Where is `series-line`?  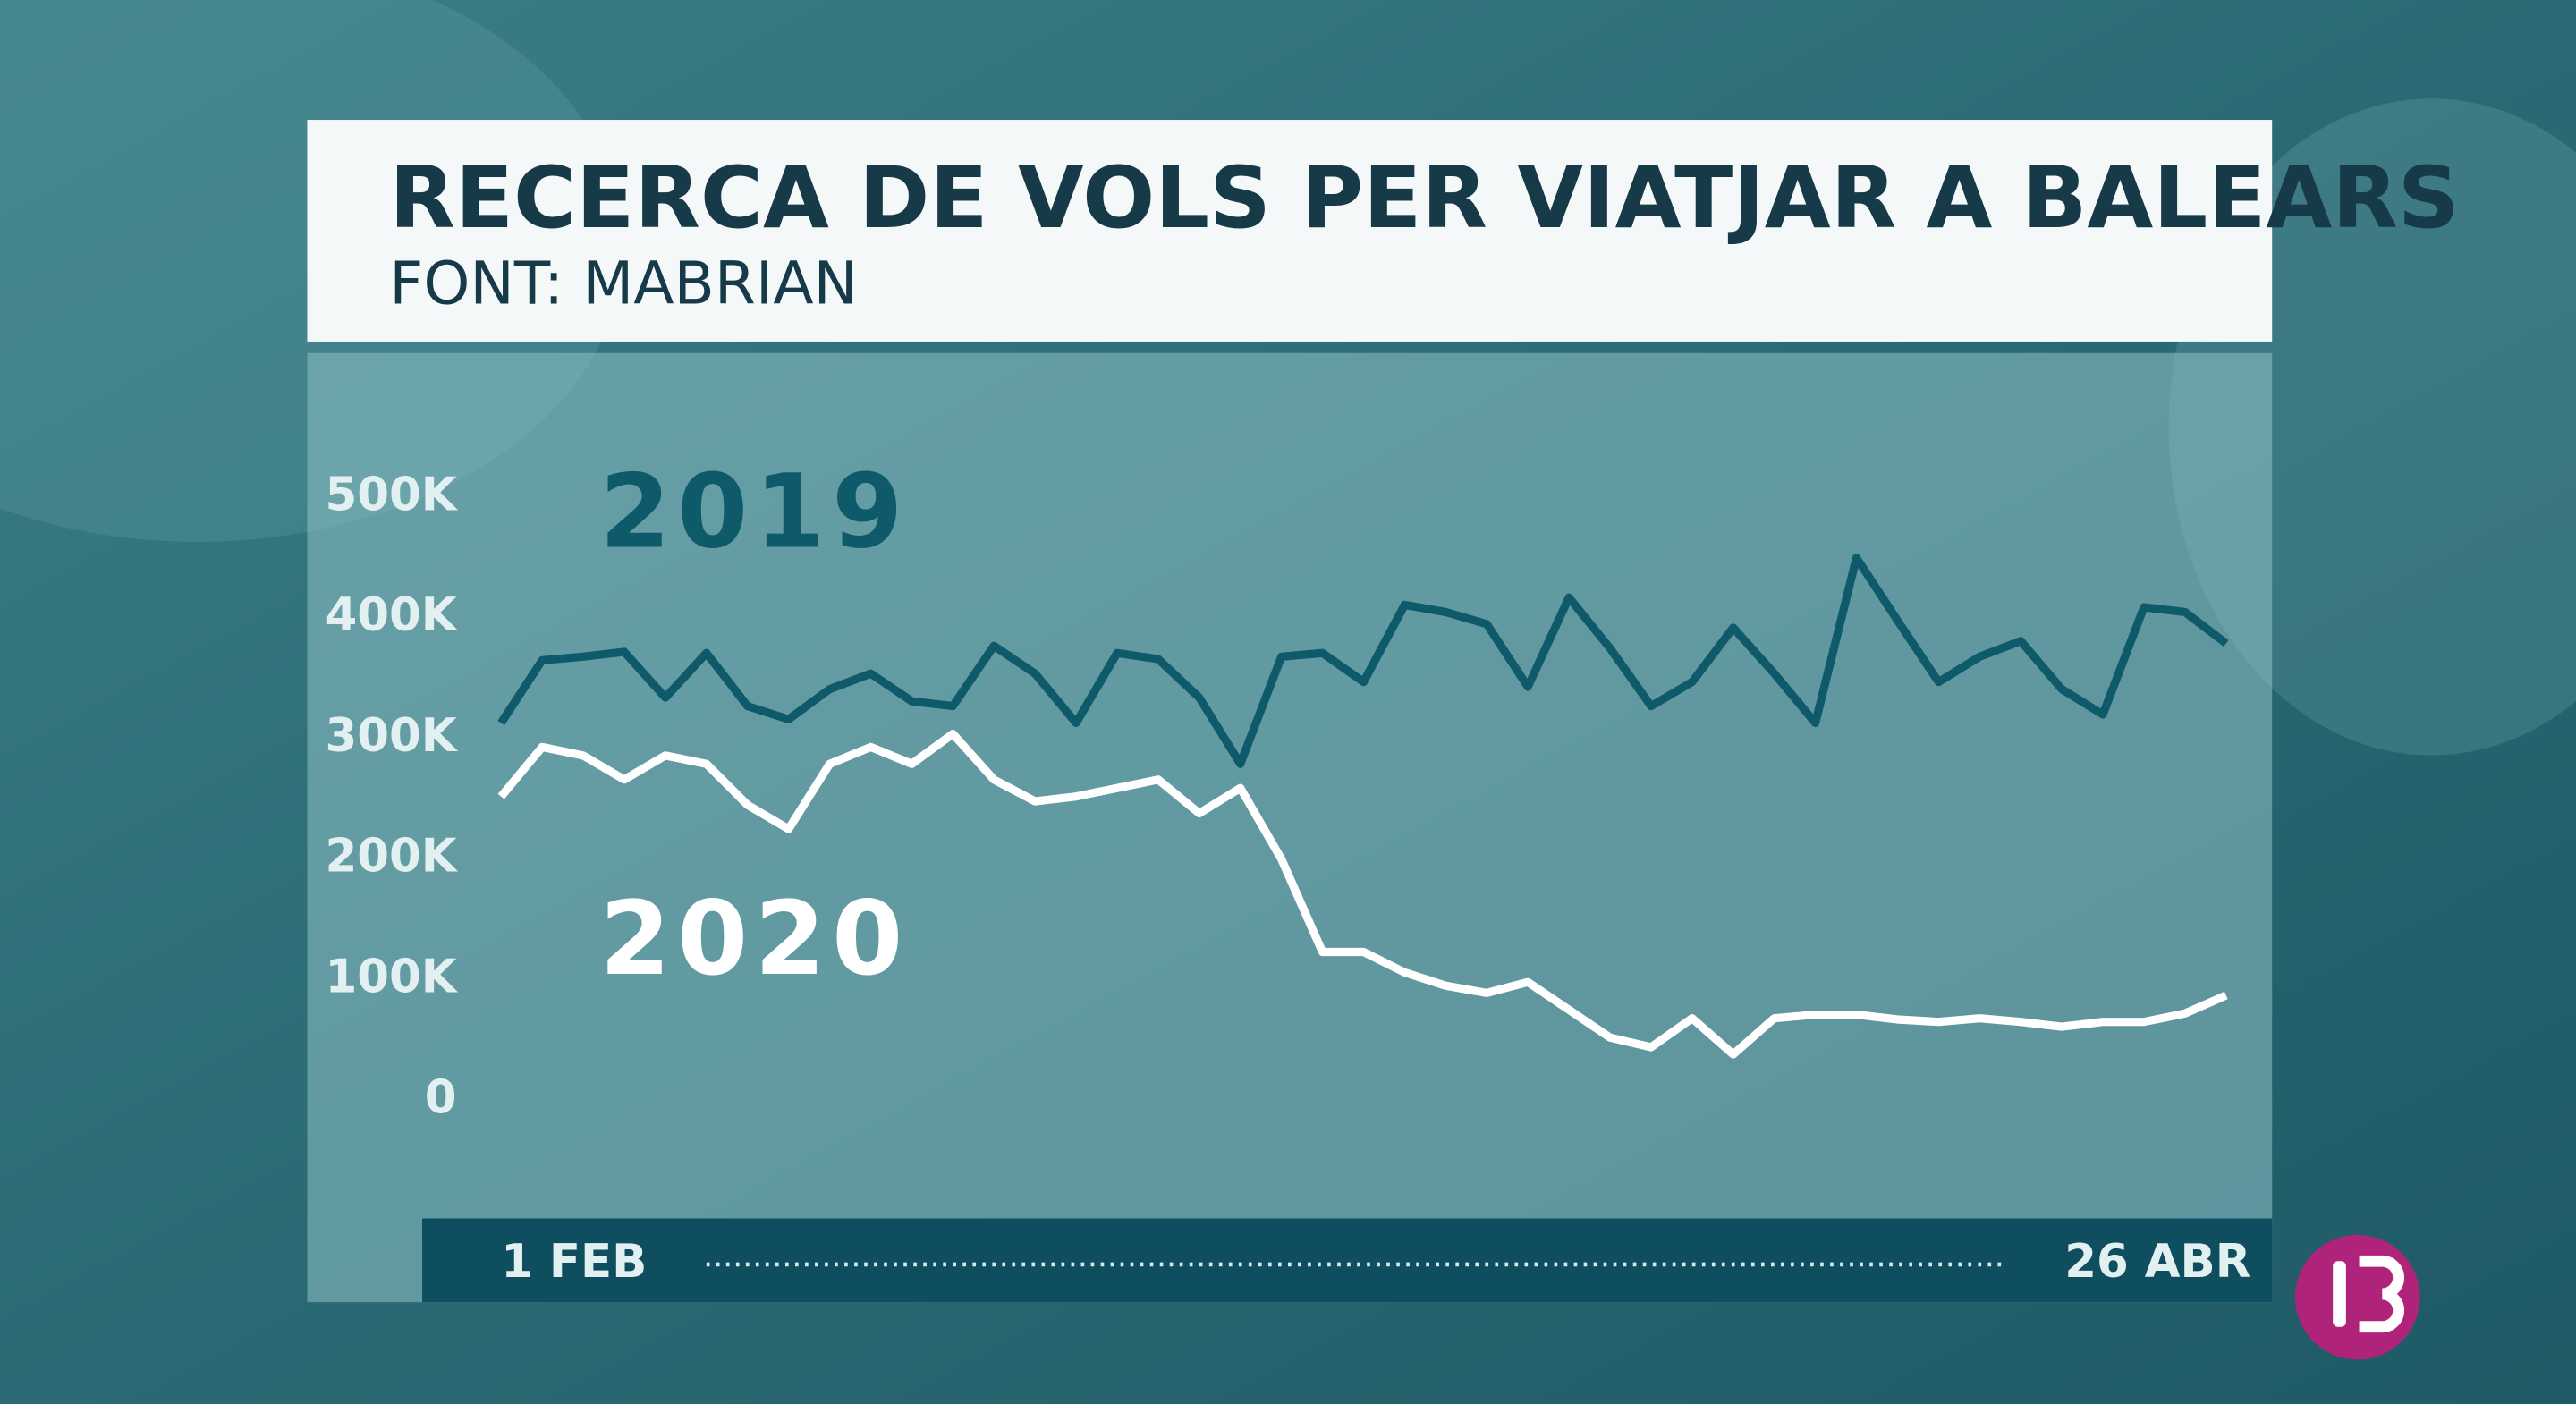 series-line is located at coordinates (1363, 661).